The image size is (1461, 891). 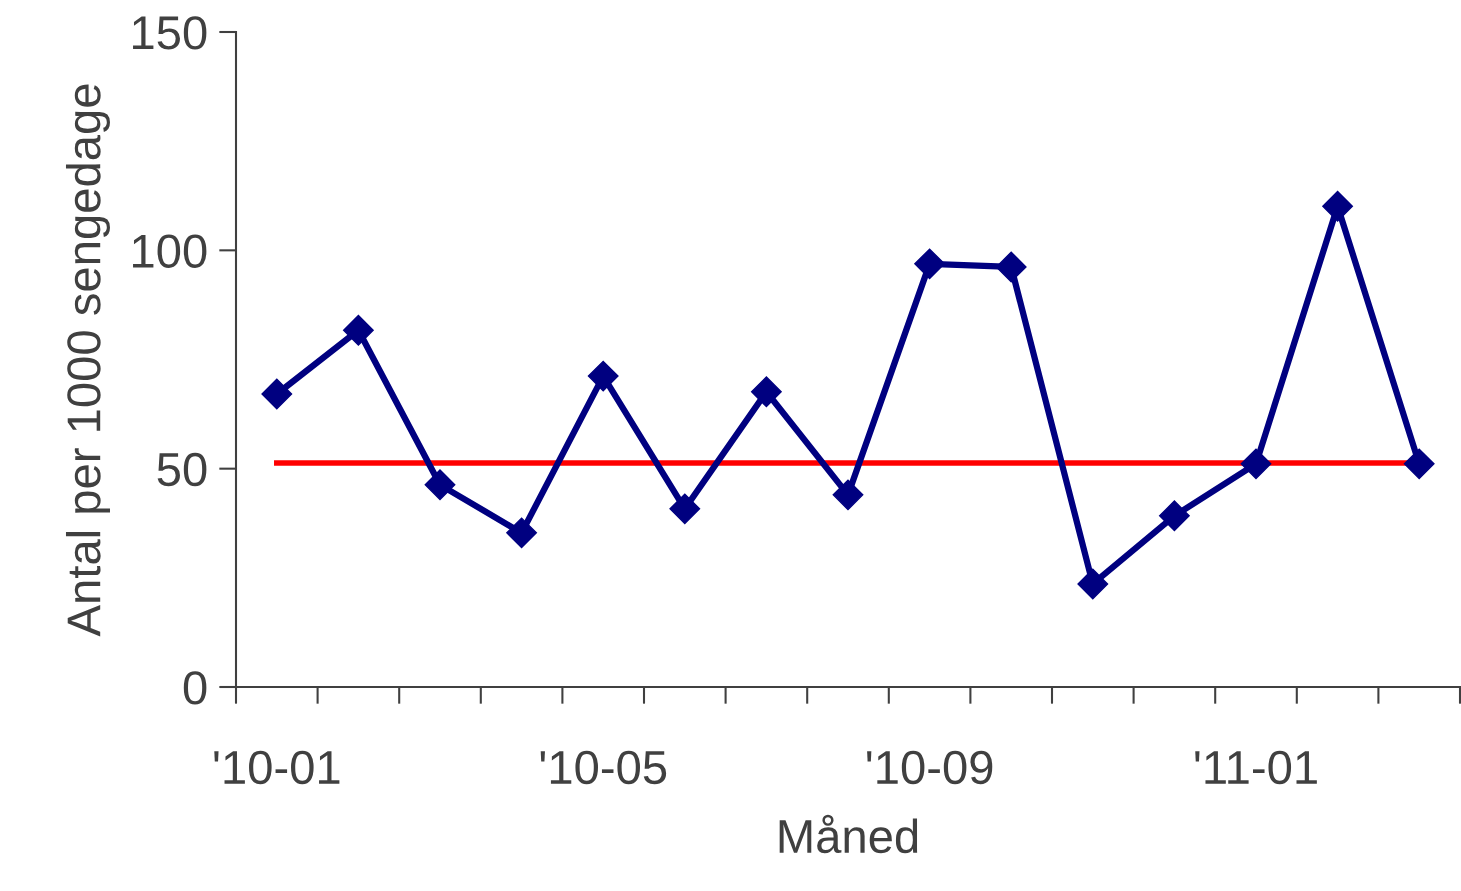 I want to click on x-tick-label: '10-09, so click(x=930, y=767).